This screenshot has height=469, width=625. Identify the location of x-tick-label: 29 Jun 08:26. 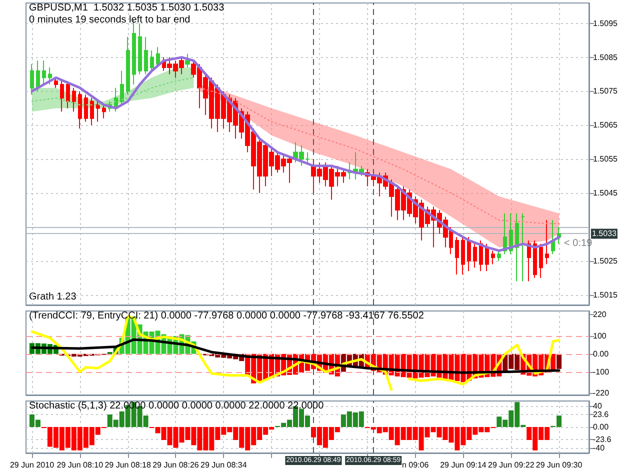
(176, 464).